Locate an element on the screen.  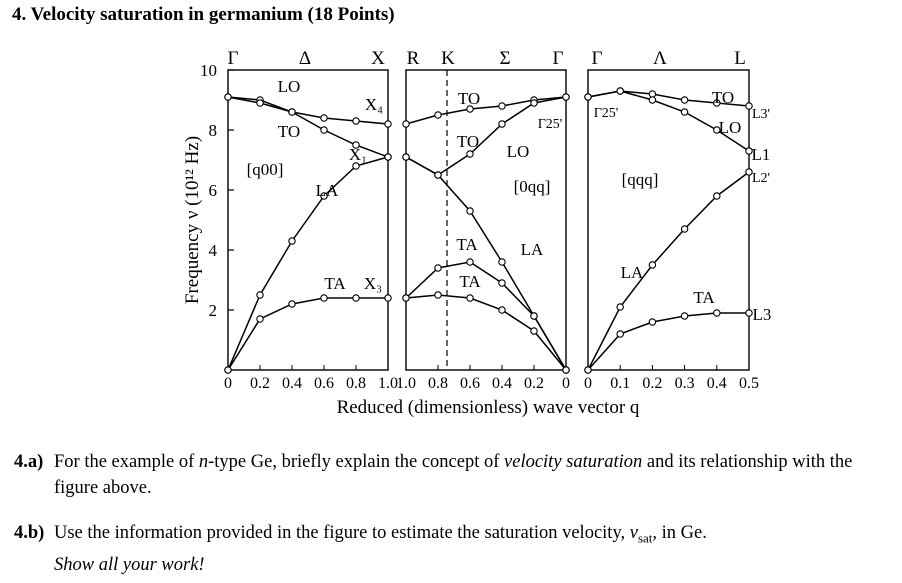
x-tick-label: 0.5 is located at coordinates (749, 383).